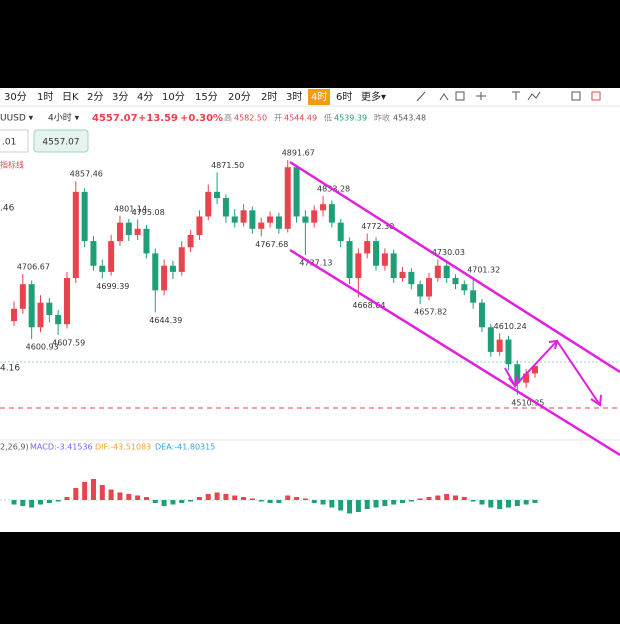  What do you see at coordinates (145, 97) in the screenshot?
I see `period-tab: 4分` at bounding box center [145, 97].